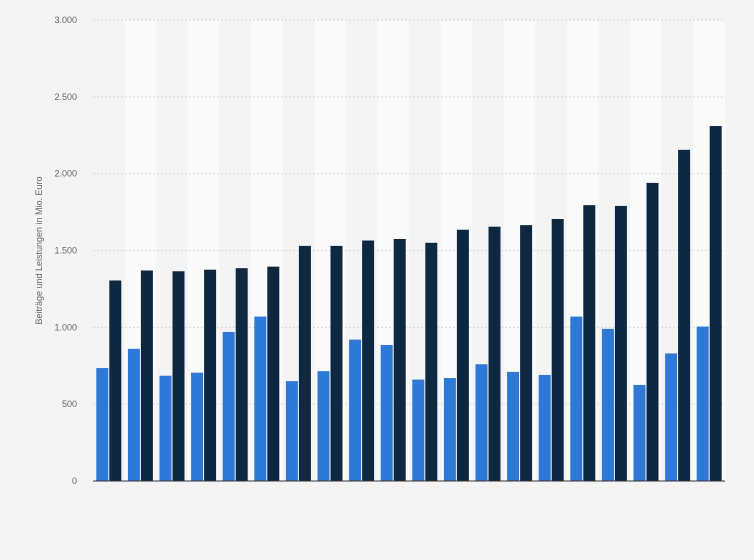 The width and height of the screenshot is (754, 560). I want to click on y-tick-label: 0, so click(74, 481).